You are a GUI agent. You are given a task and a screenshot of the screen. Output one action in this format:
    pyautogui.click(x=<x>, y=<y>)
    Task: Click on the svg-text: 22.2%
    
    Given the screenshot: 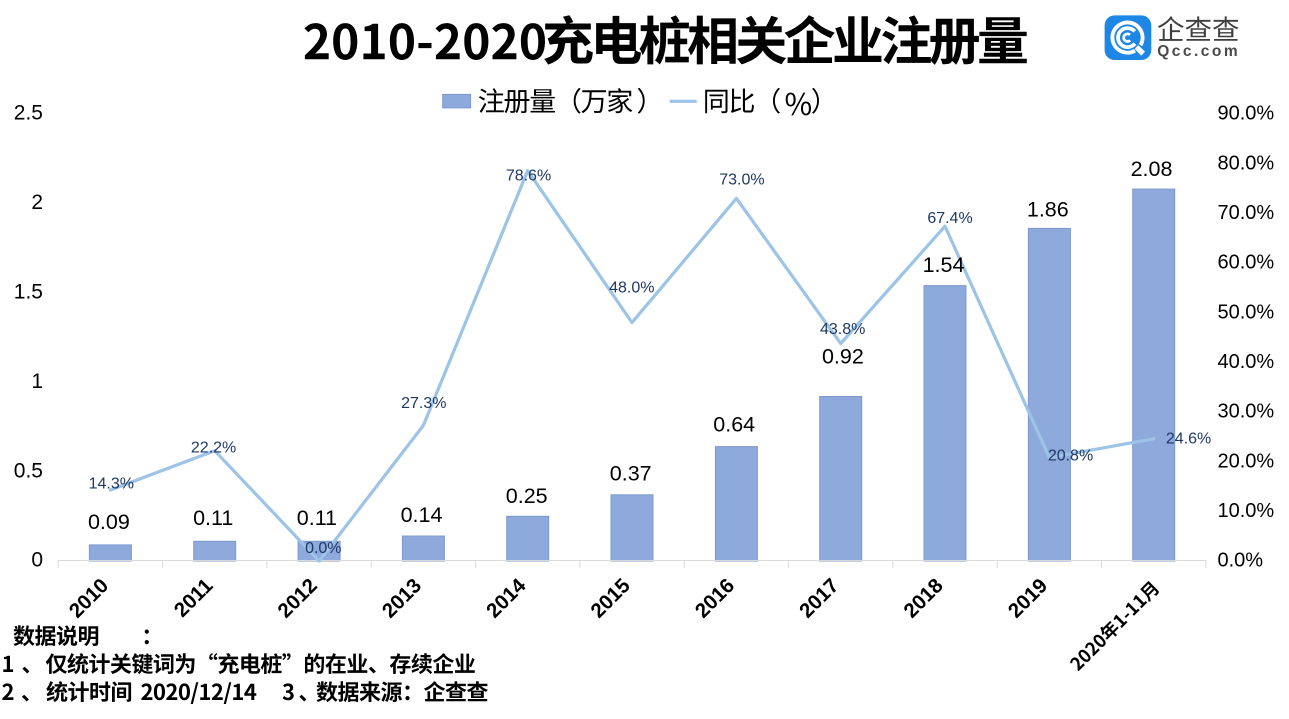 What is the action you would take?
    pyautogui.click(x=213, y=448)
    